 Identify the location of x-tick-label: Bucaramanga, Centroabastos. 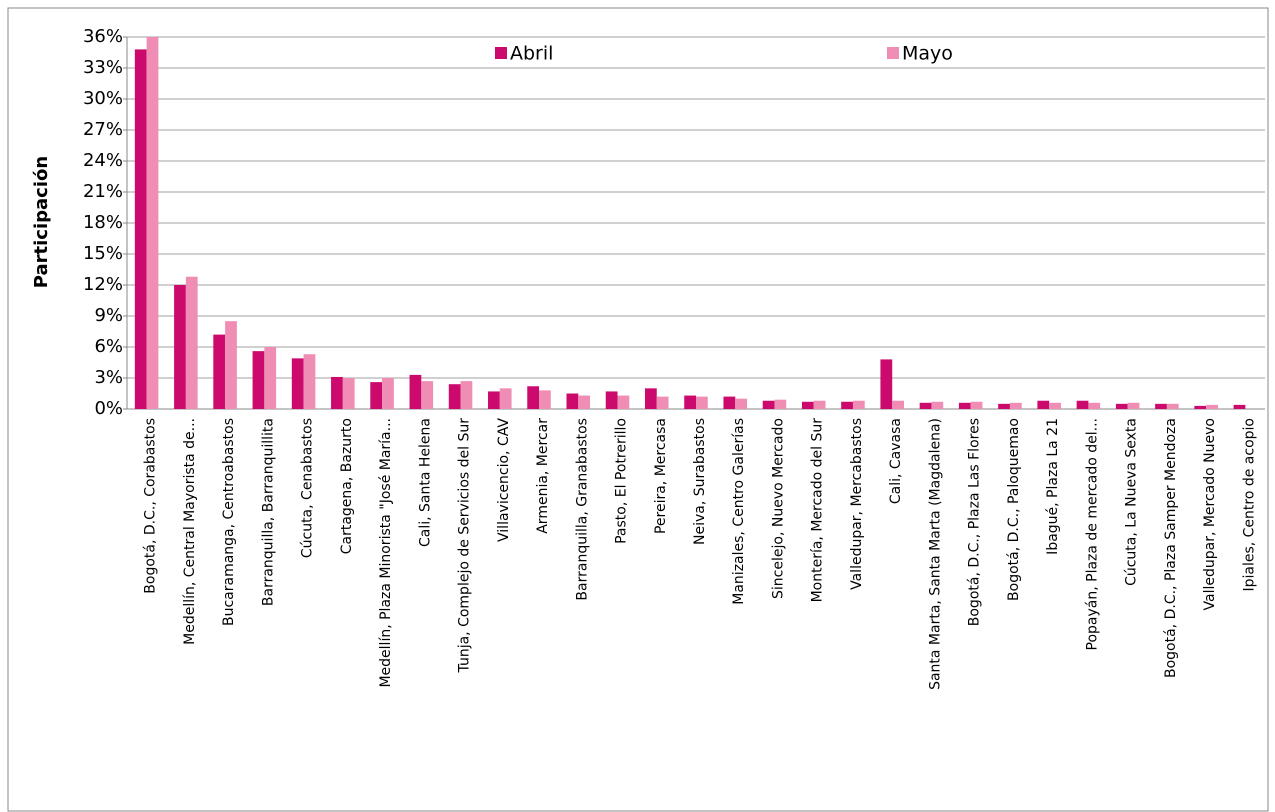
(229, 522).